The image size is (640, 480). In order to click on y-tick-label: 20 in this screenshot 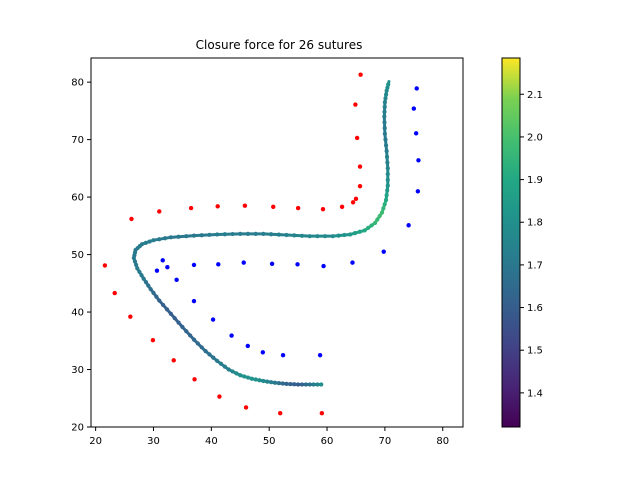, I will do `click(77, 428)`.